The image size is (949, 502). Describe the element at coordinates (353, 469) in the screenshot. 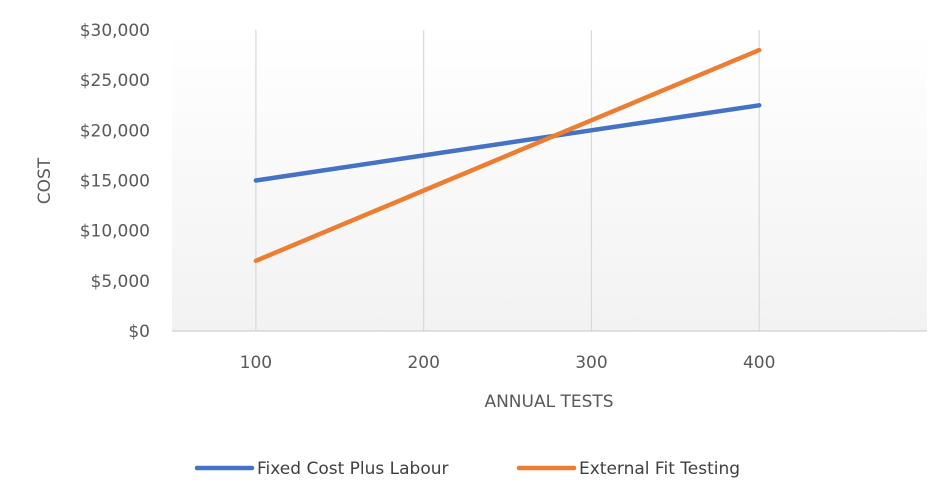

I see `legend-label: Fixed Cost Plus Labour` at that location.